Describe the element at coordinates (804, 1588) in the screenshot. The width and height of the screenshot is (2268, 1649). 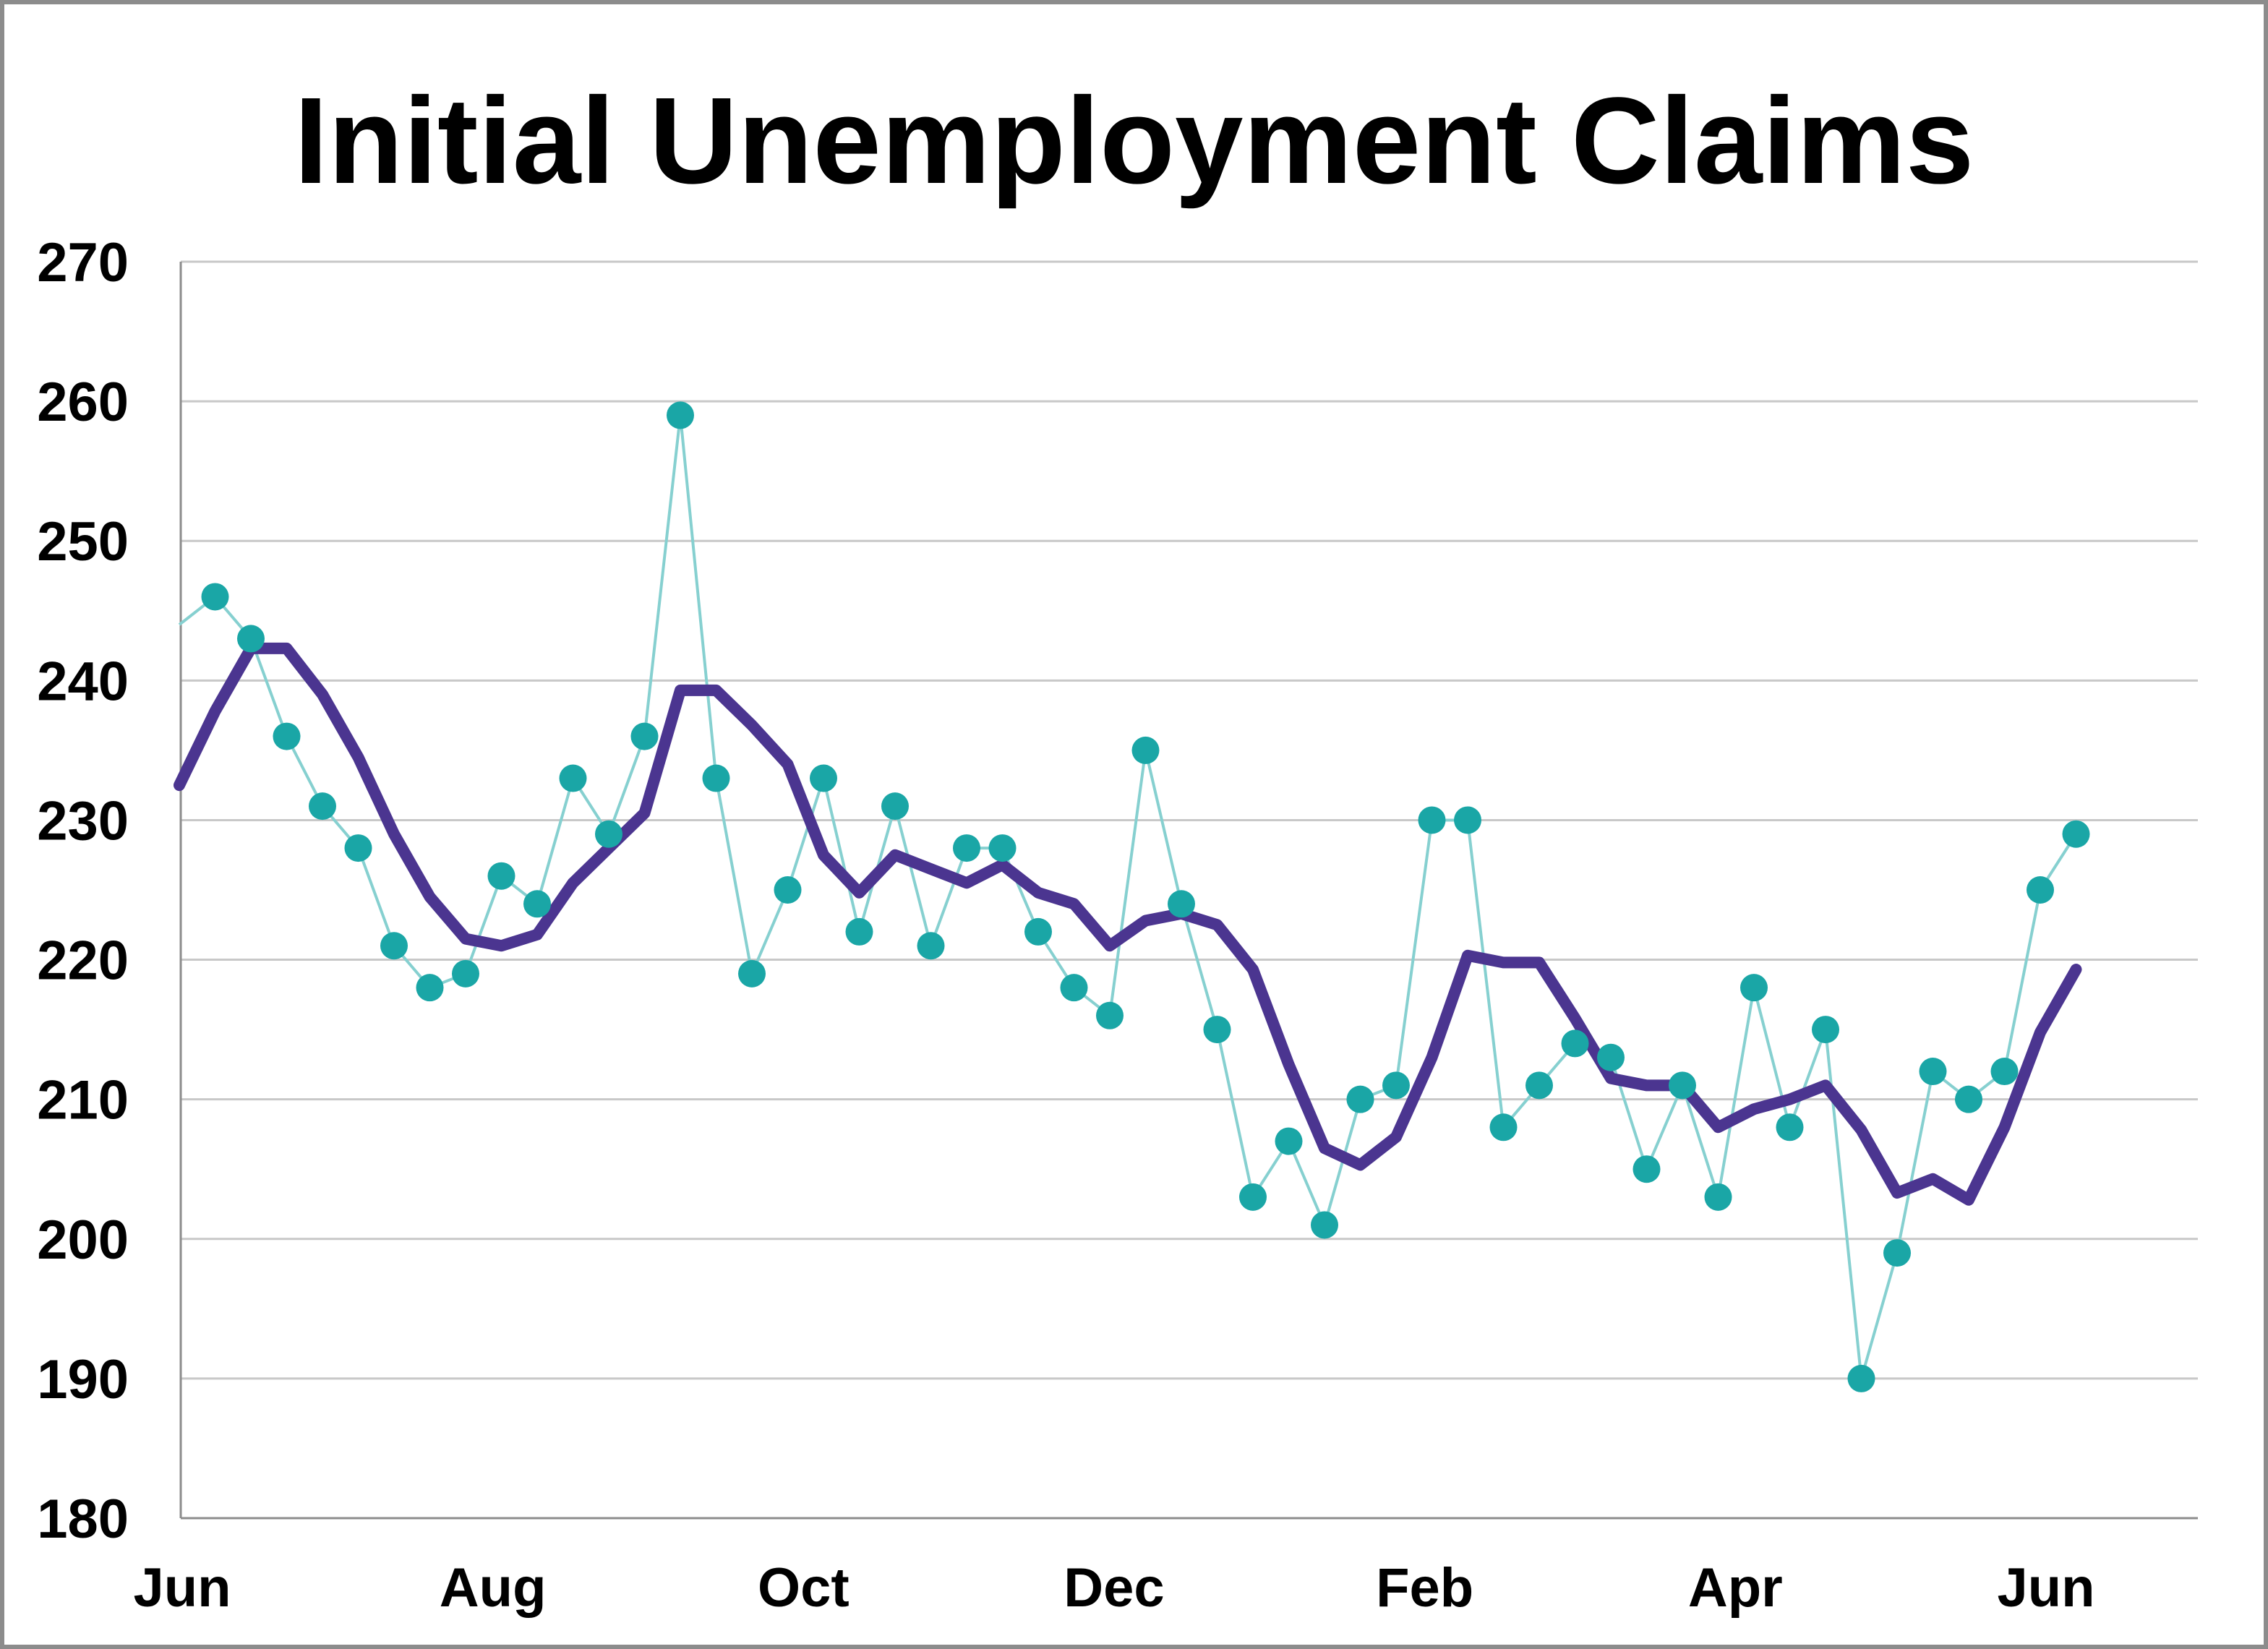
I see `x-tick-label: Oct` at that location.